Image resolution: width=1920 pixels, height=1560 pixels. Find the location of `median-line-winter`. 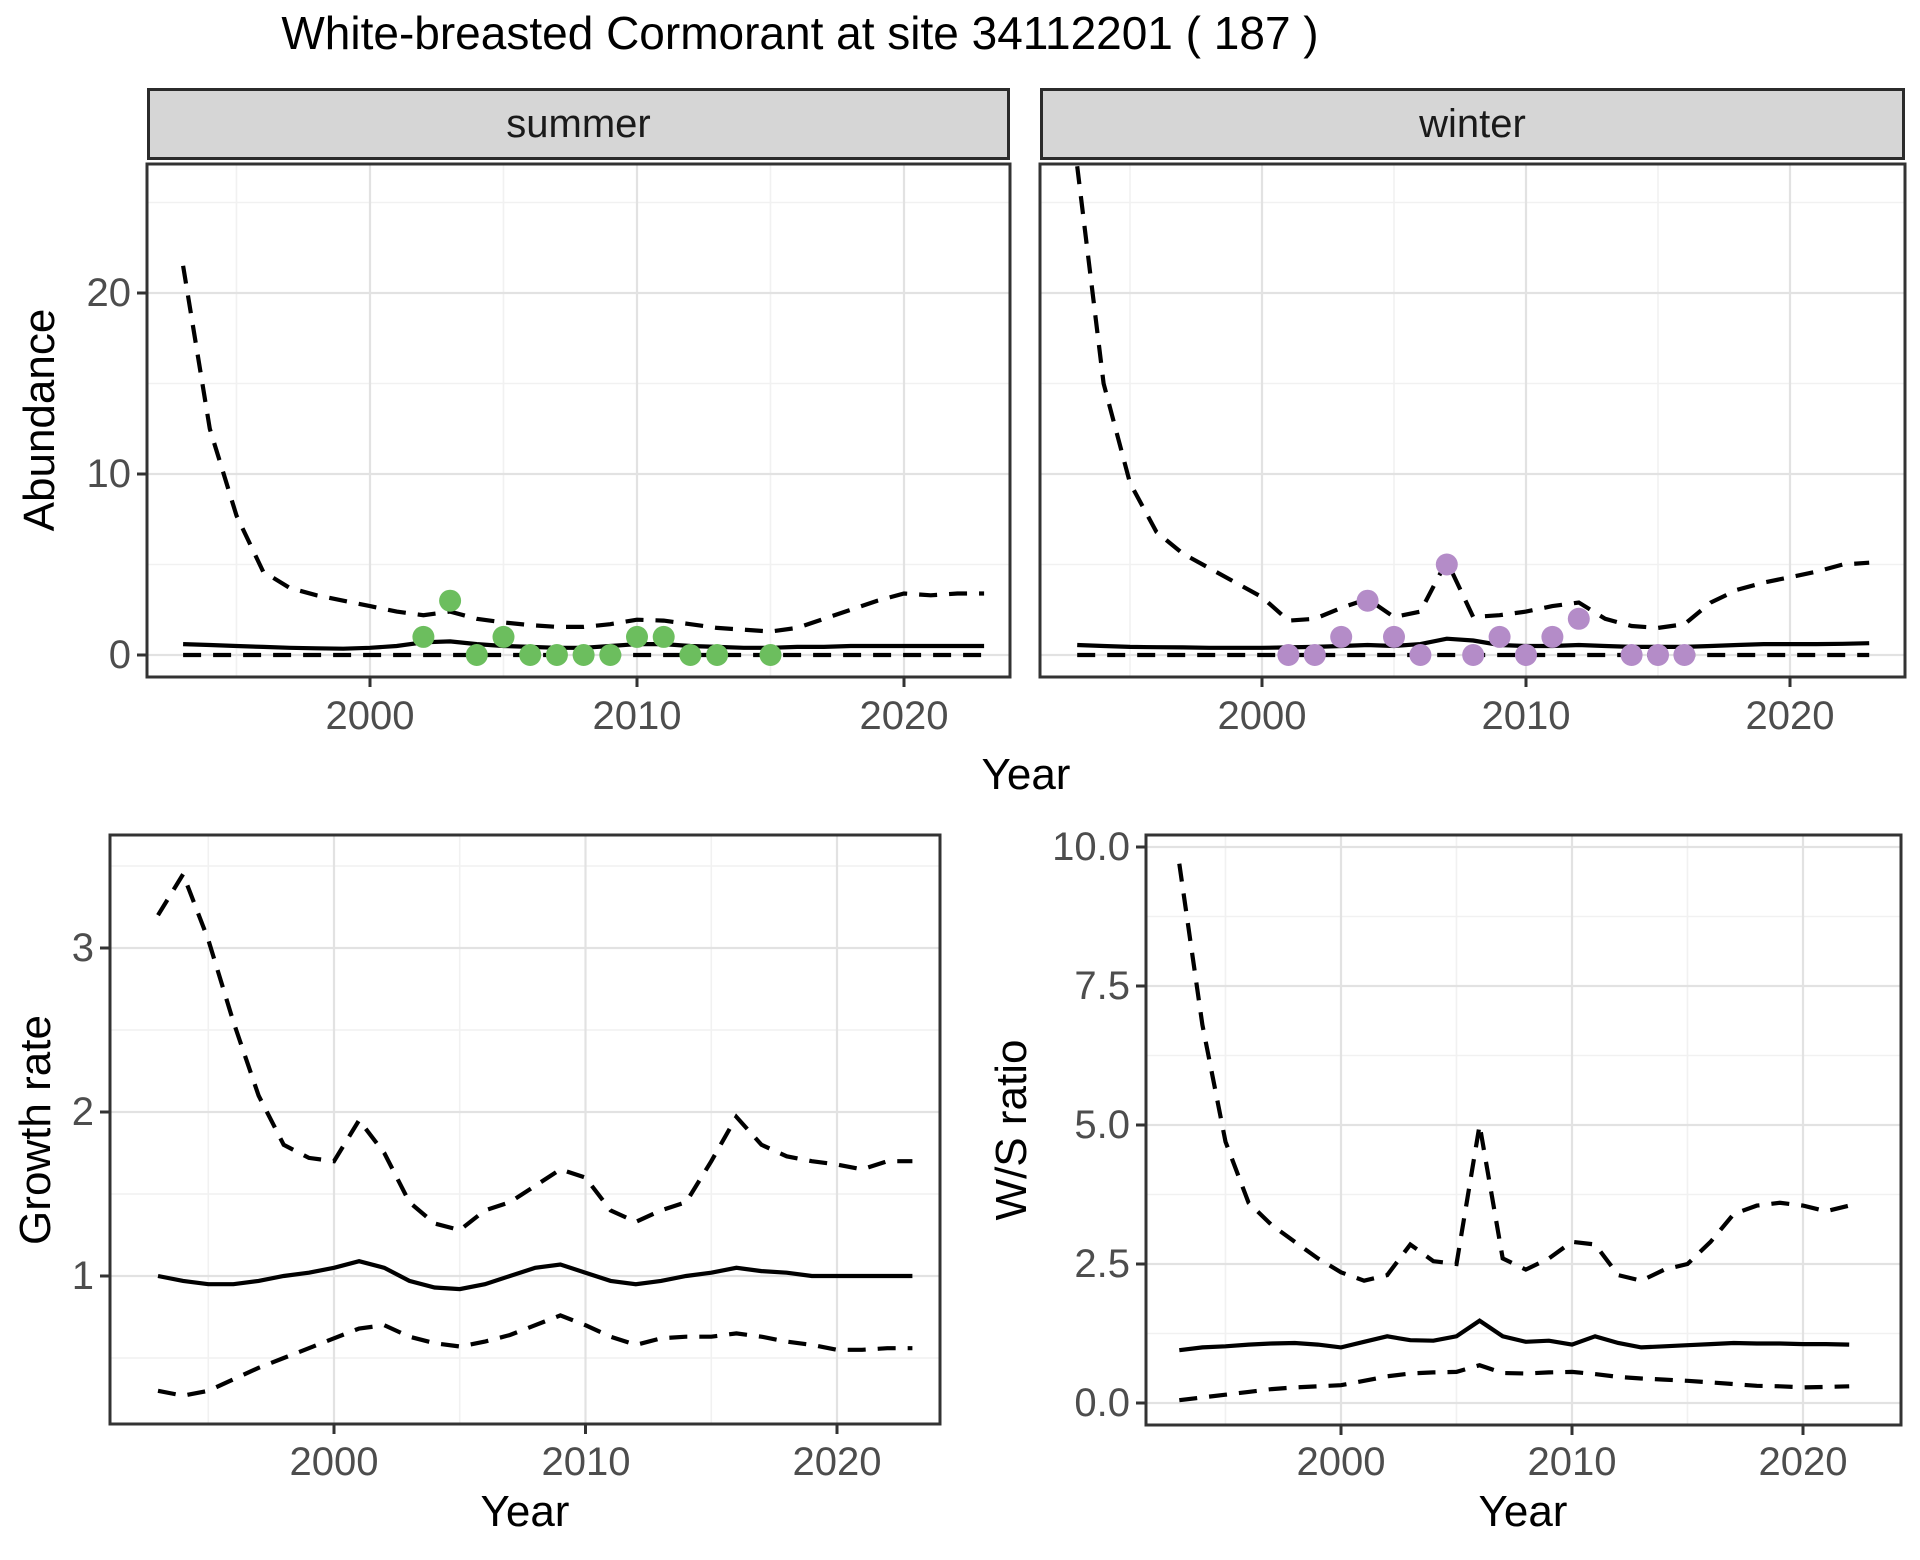

median-line-winter is located at coordinates (1473, 643).